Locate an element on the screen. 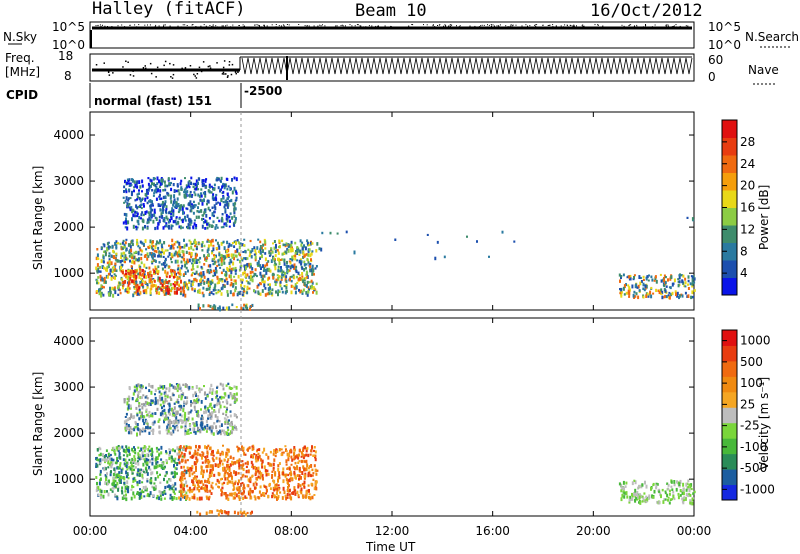 This screenshot has height=554, width=800. colorbar-tick-label: 16 is located at coordinates (747, 208).